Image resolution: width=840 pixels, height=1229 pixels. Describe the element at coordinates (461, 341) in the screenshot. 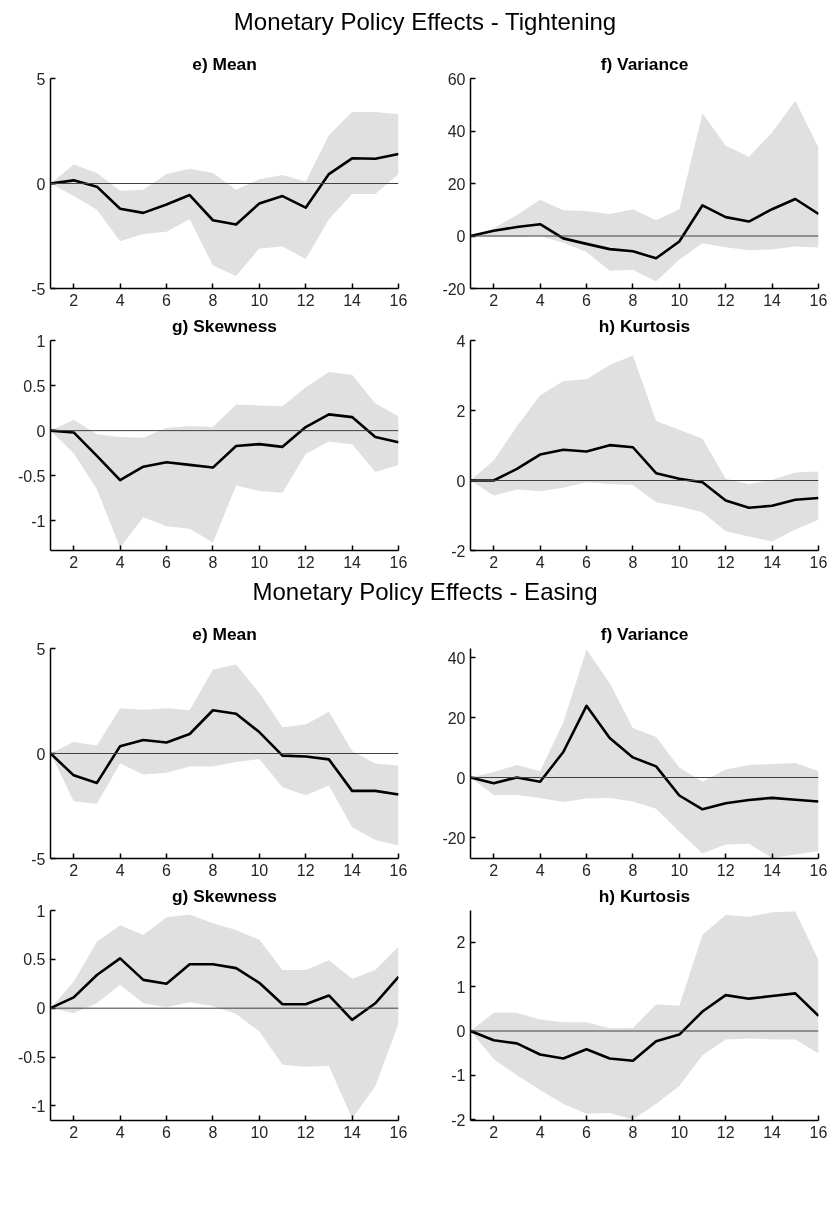

I see `y-tick-label: 4` at that location.